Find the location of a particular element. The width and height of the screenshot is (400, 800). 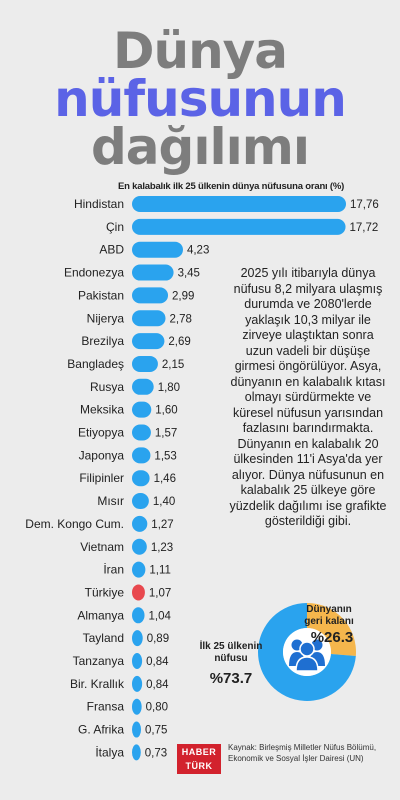

value-label: 4,23 is located at coordinates (198, 251).